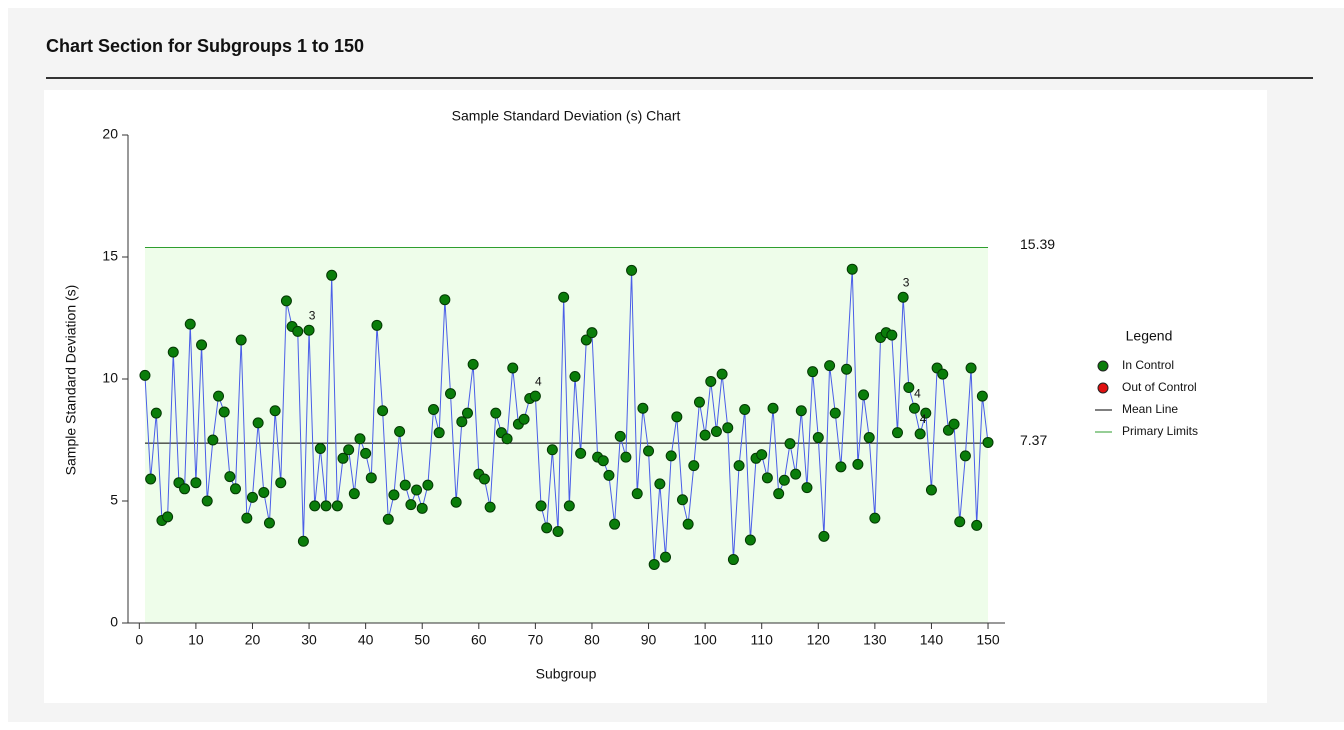 The image size is (1344, 730). Describe the element at coordinates (649, 640) in the screenshot. I see `x-tick-label: 90` at that location.